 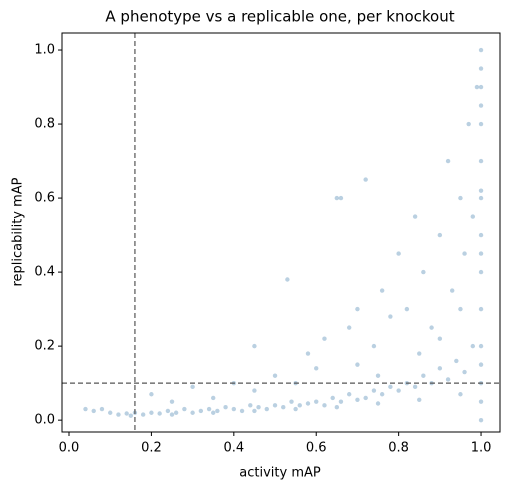 What do you see at coordinates (398, 448) in the screenshot?
I see `x-tick-label: 0.8` at bounding box center [398, 448].